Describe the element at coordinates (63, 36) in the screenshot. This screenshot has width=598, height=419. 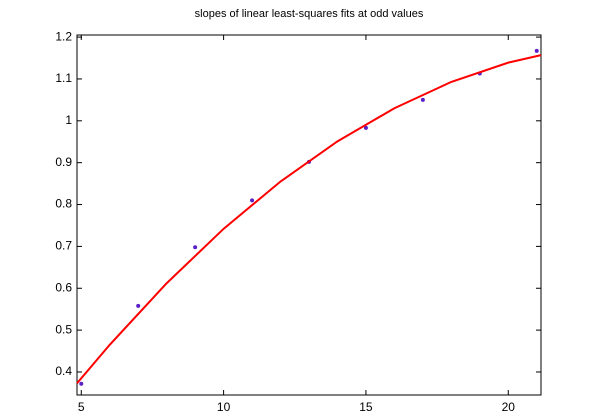
I see `y-tick-label: 1.2` at that location.